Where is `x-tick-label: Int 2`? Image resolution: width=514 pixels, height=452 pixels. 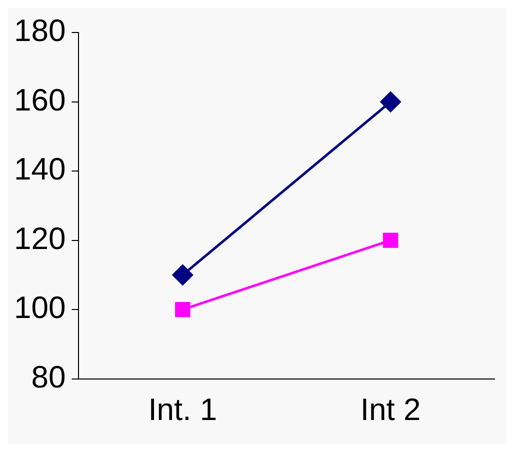 x-tick-label: Int 2 is located at coordinates (390, 409).